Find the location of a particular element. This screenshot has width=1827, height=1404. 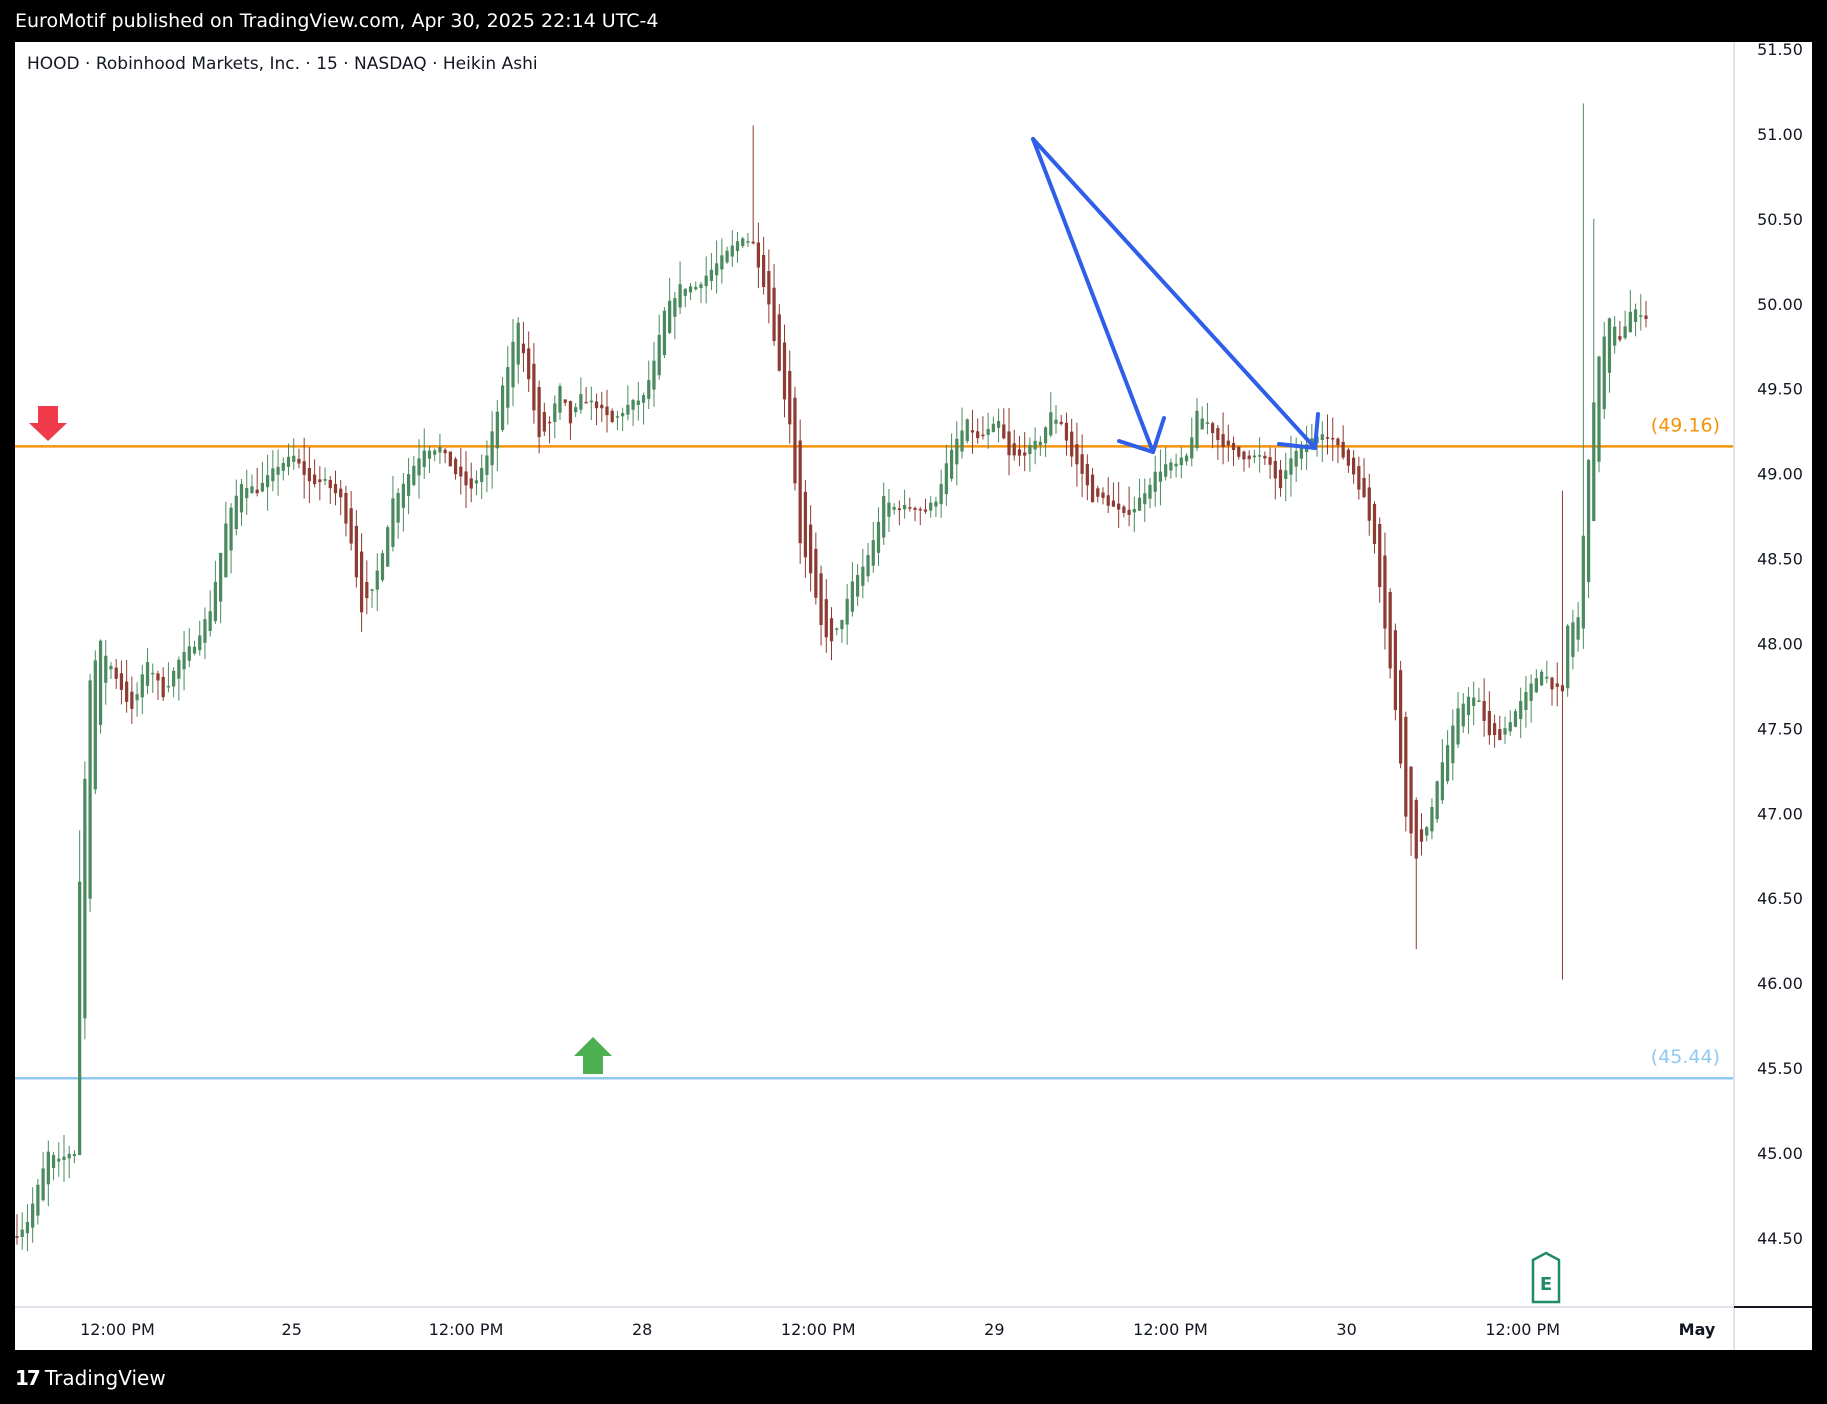

down-arrow-marker is located at coordinates (48, 423).